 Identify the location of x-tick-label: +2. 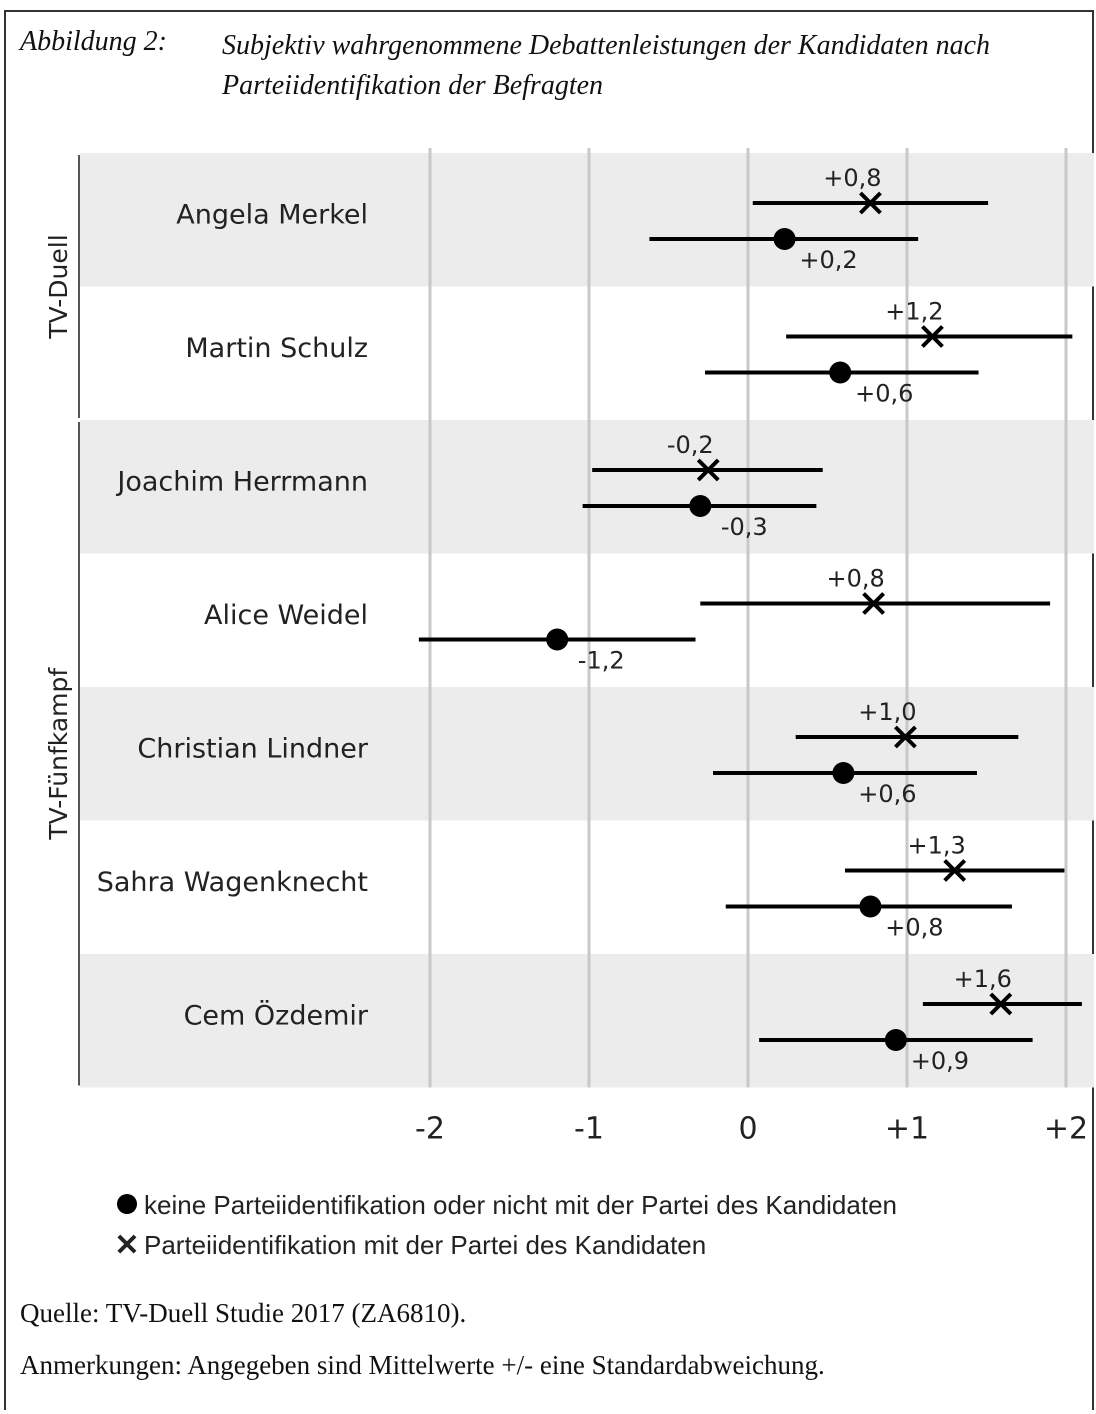
(1066, 1129).